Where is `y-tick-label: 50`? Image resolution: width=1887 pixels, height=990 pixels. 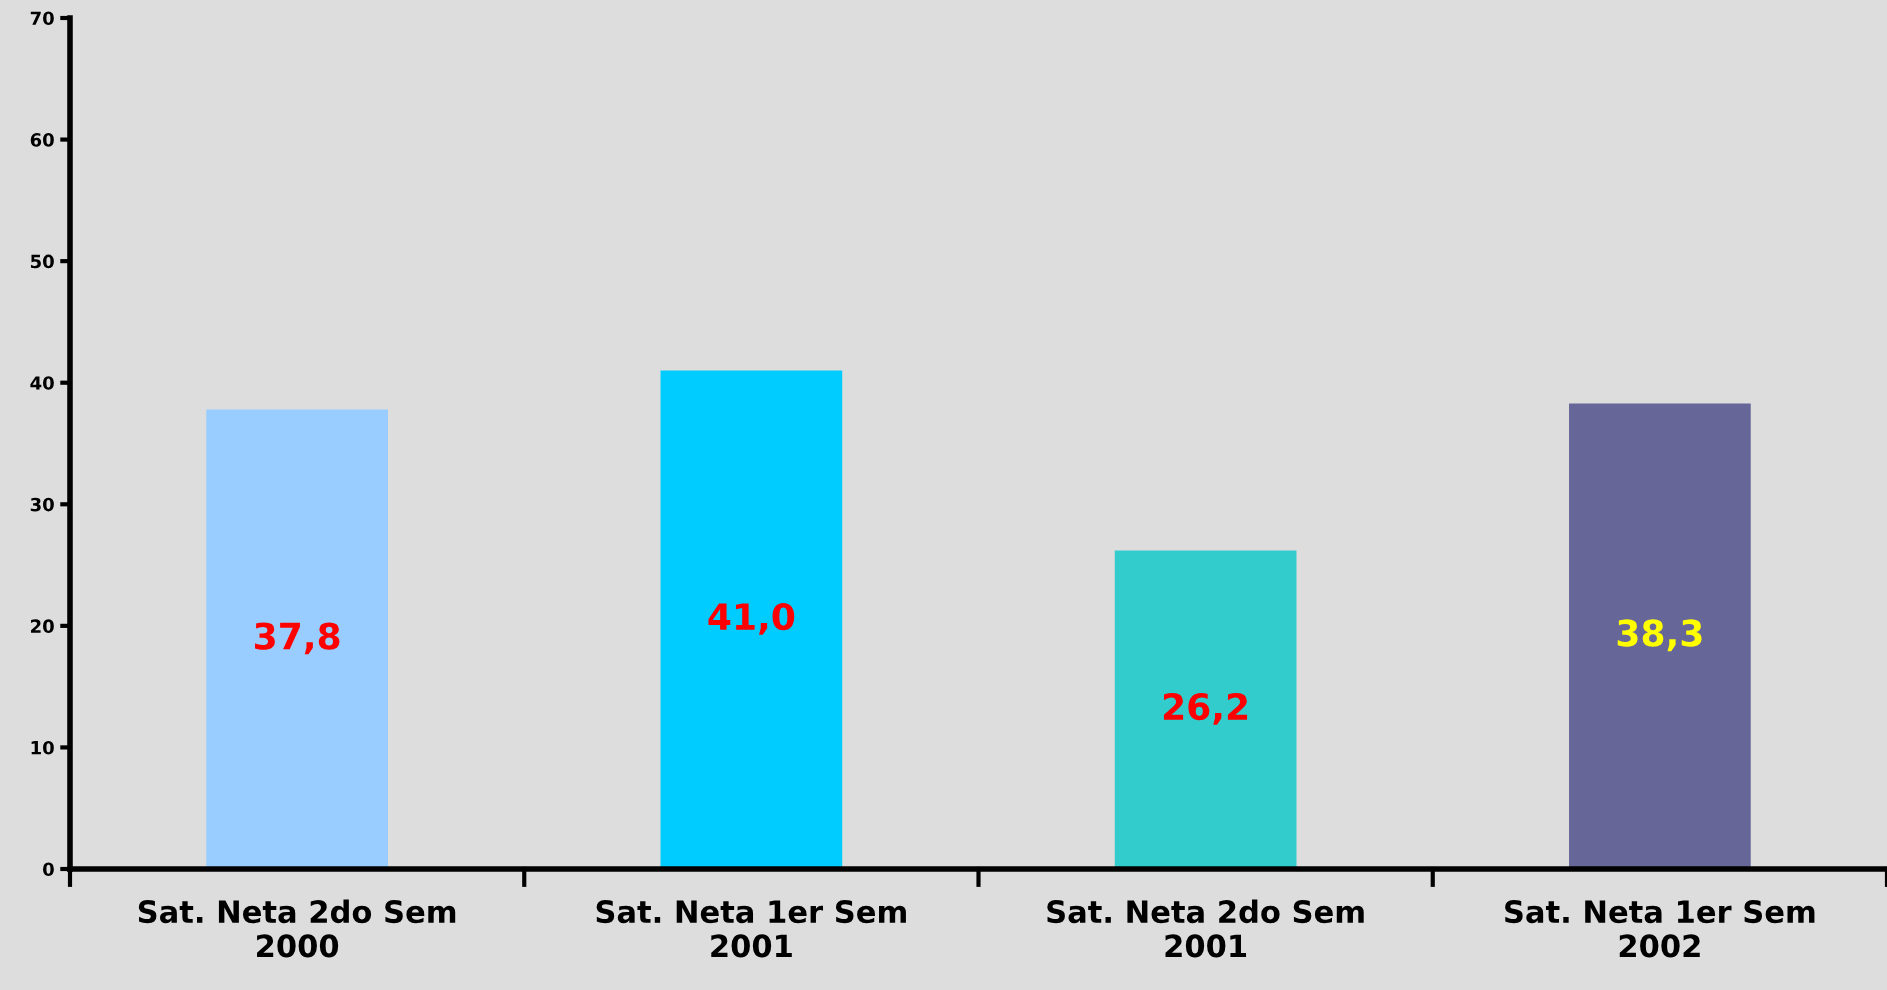
y-tick-label: 50 is located at coordinates (42, 261).